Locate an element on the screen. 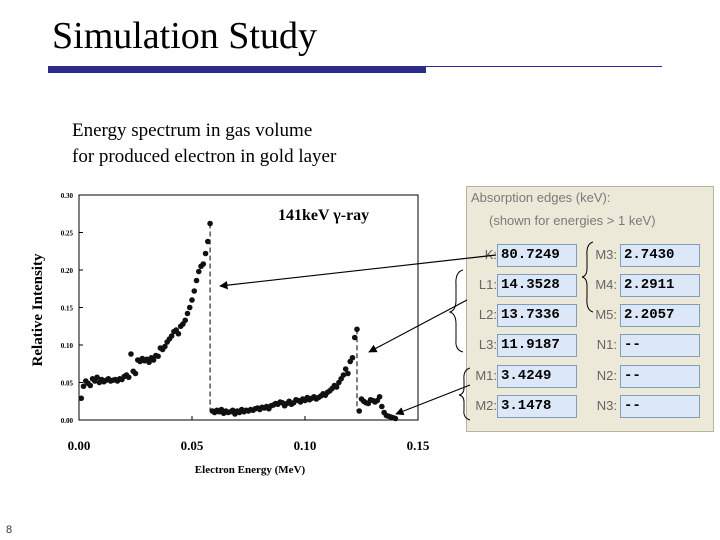 The width and height of the screenshot is (720, 540). slide-number: 8 is located at coordinates (9, 530).